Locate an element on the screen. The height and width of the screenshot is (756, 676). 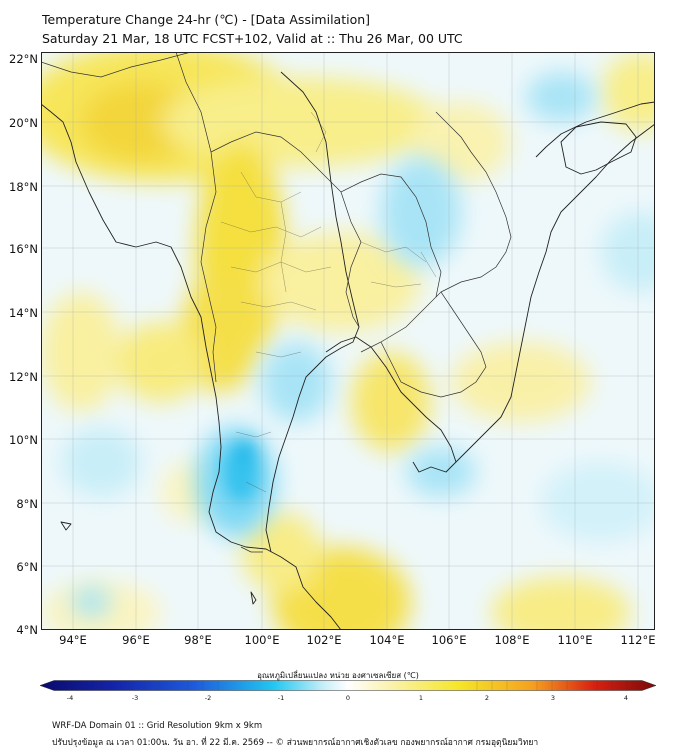
colorbar is located at coordinates (348, 685).